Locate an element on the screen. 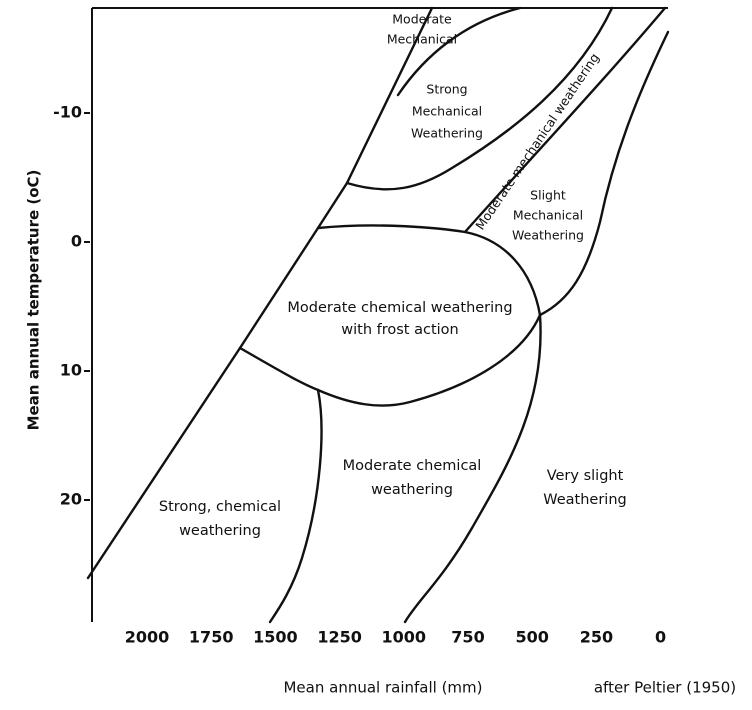  y-tick-label: 0 is located at coordinates (76, 241).